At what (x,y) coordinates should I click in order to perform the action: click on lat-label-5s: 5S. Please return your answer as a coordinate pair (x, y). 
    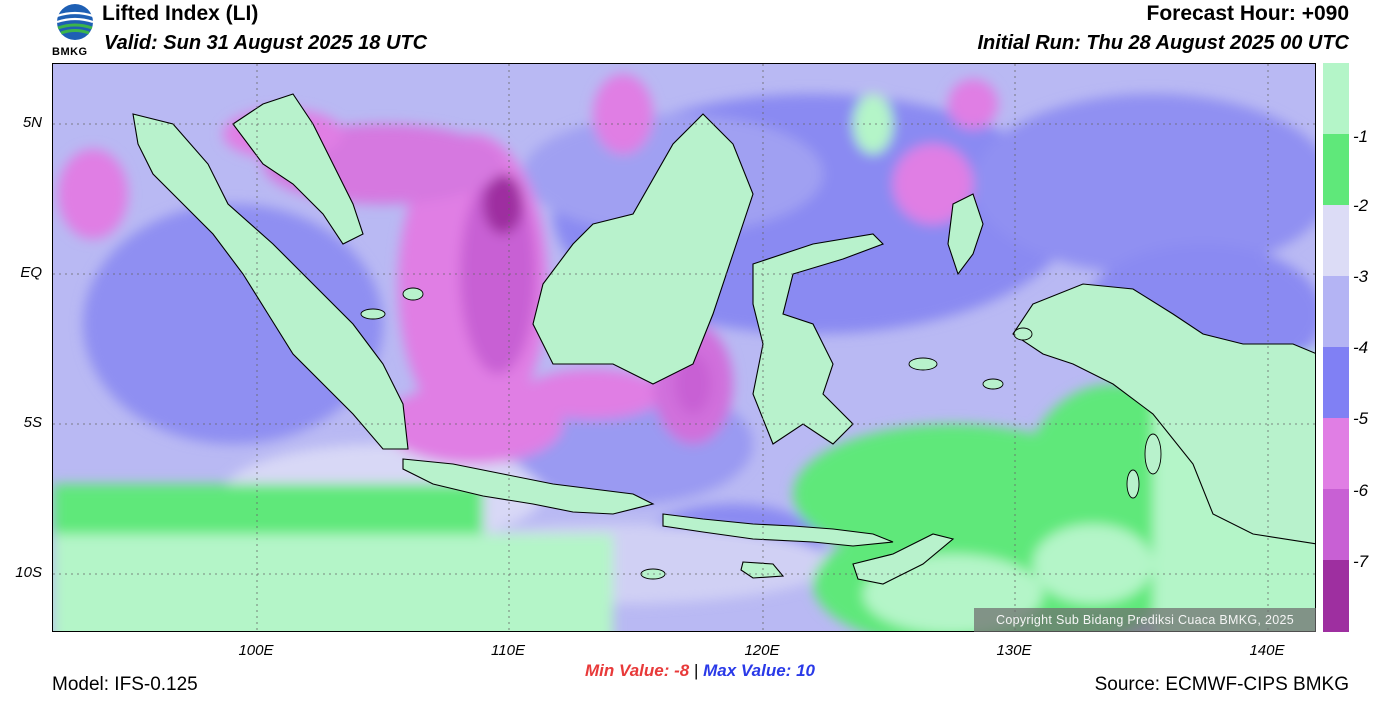
    Looking at the image, I should click on (32, 422).